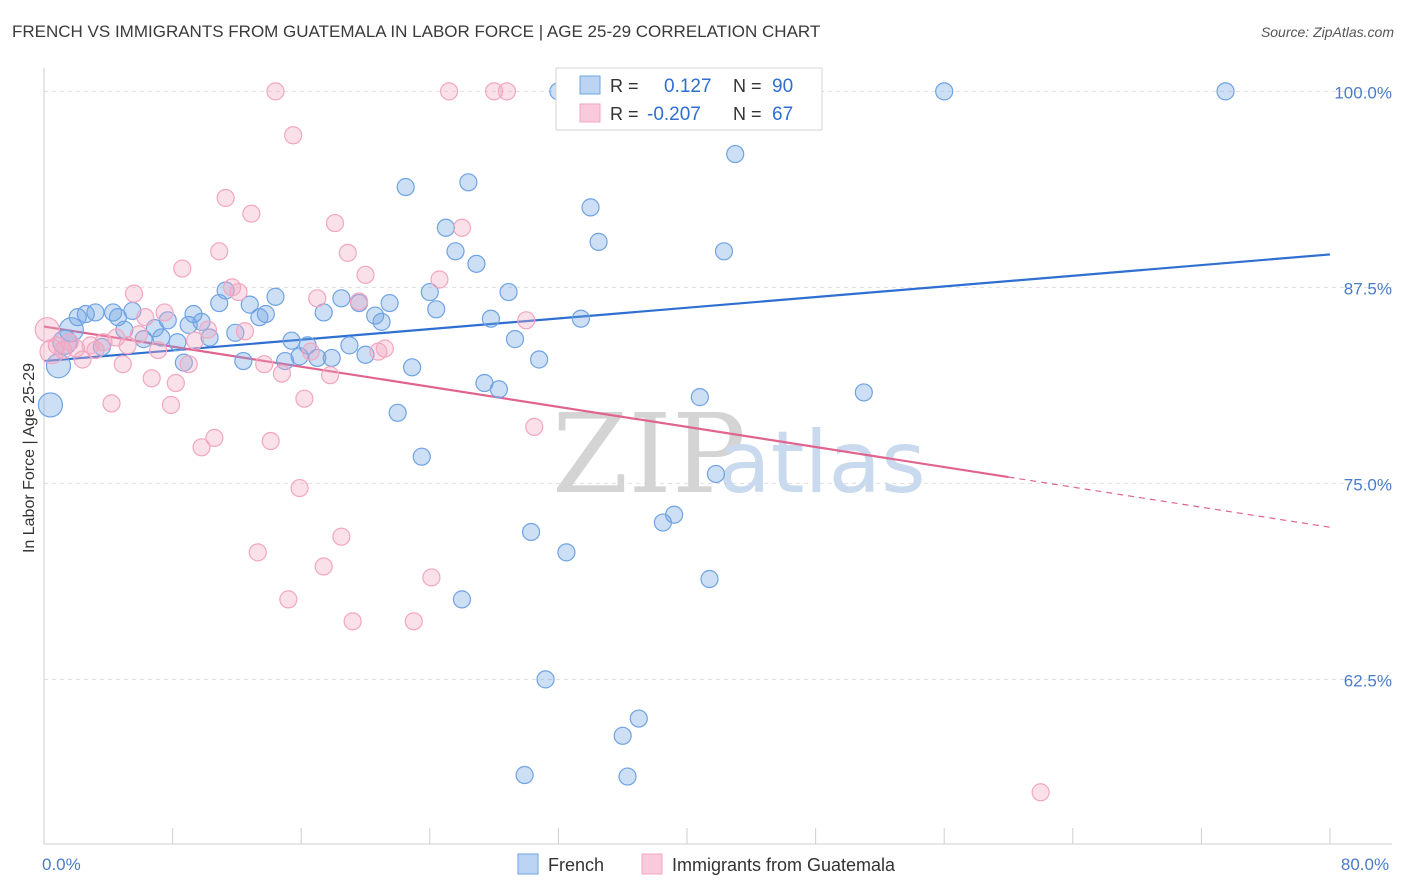  What do you see at coordinates (576, 865) in the screenshot?
I see `series-legend-french: French` at bounding box center [576, 865].